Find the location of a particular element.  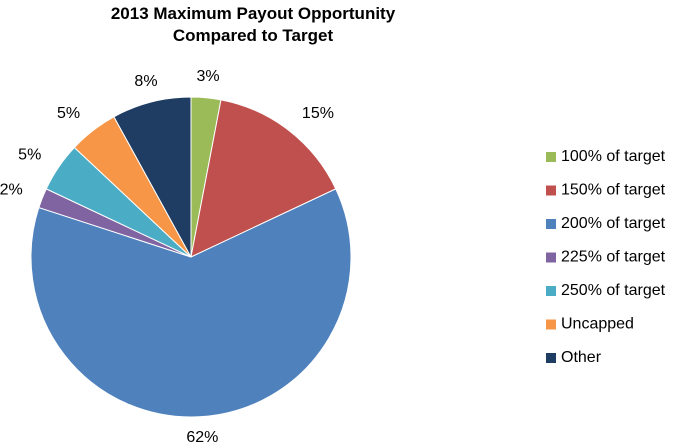

legend-label: 100% of target is located at coordinates (613, 156).